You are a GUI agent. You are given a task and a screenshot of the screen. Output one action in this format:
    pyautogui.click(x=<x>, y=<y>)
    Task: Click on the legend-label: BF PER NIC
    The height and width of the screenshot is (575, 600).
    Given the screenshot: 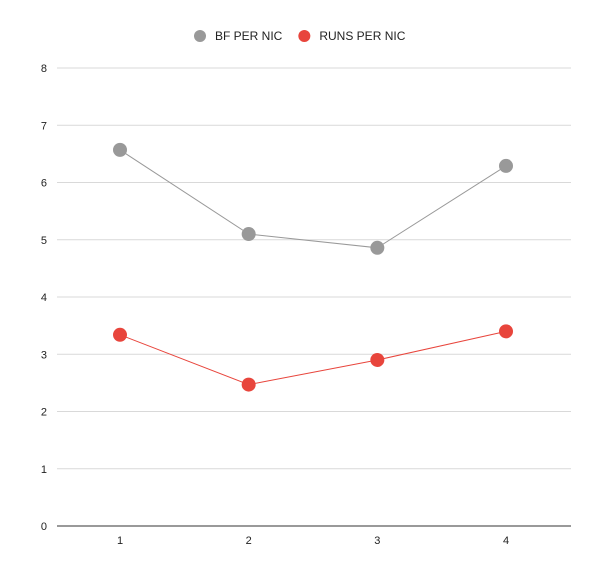 What is the action you would take?
    pyautogui.click(x=249, y=36)
    